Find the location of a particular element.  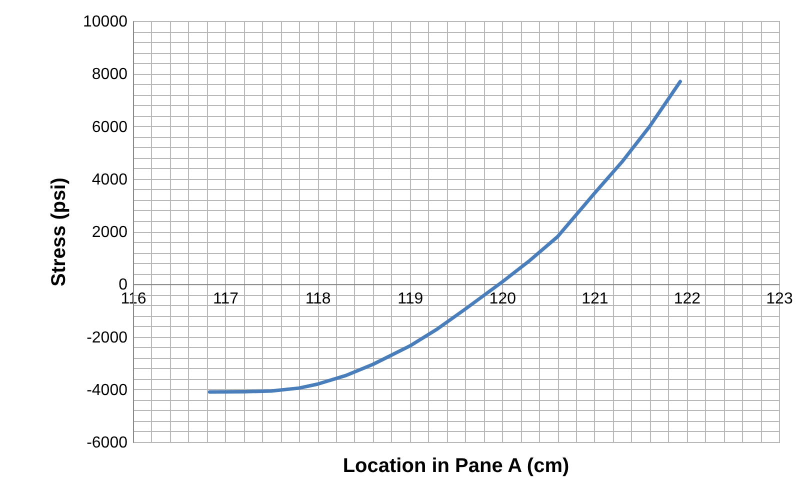

y-tick-label: 2000 is located at coordinates (110, 232).